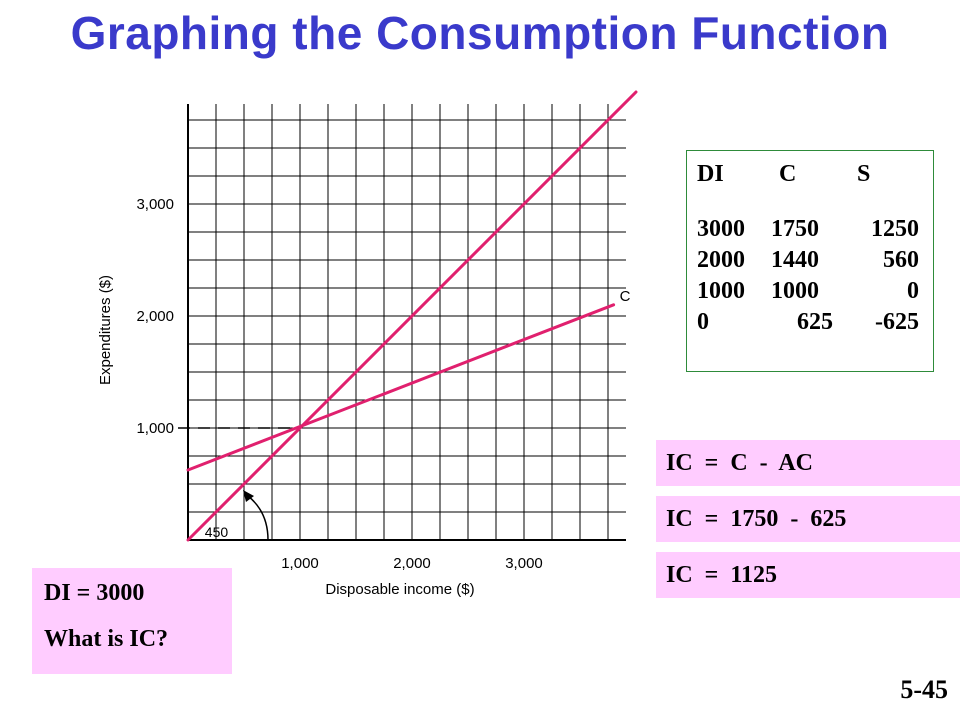  Describe the element at coordinates (721, 229) in the screenshot. I see `table-cell: 3000` at that location.